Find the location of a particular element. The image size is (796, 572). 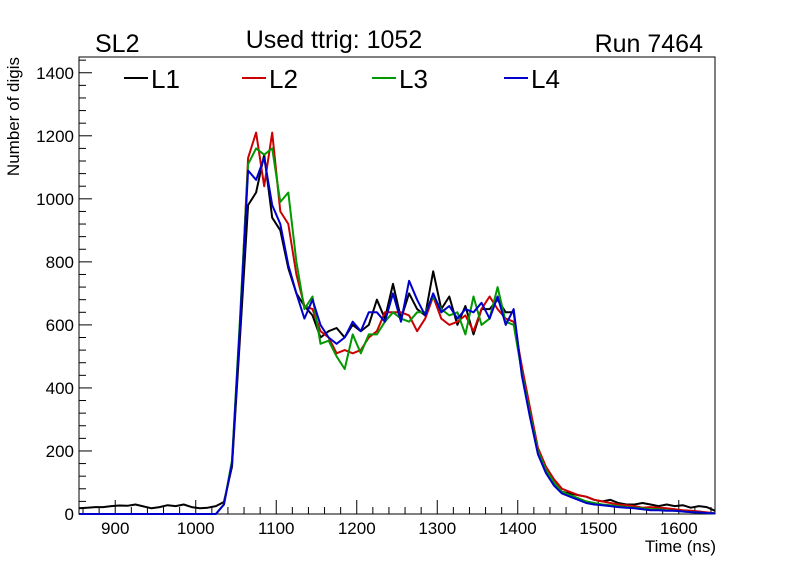

legend-label-l2: L2 is located at coordinates (283, 79).